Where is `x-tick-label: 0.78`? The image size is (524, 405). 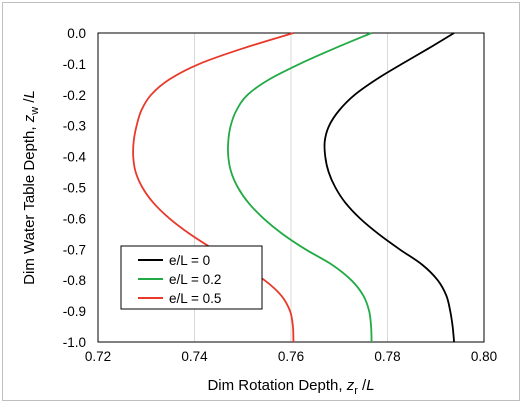 x-tick-label: 0.78 is located at coordinates (387, 356).